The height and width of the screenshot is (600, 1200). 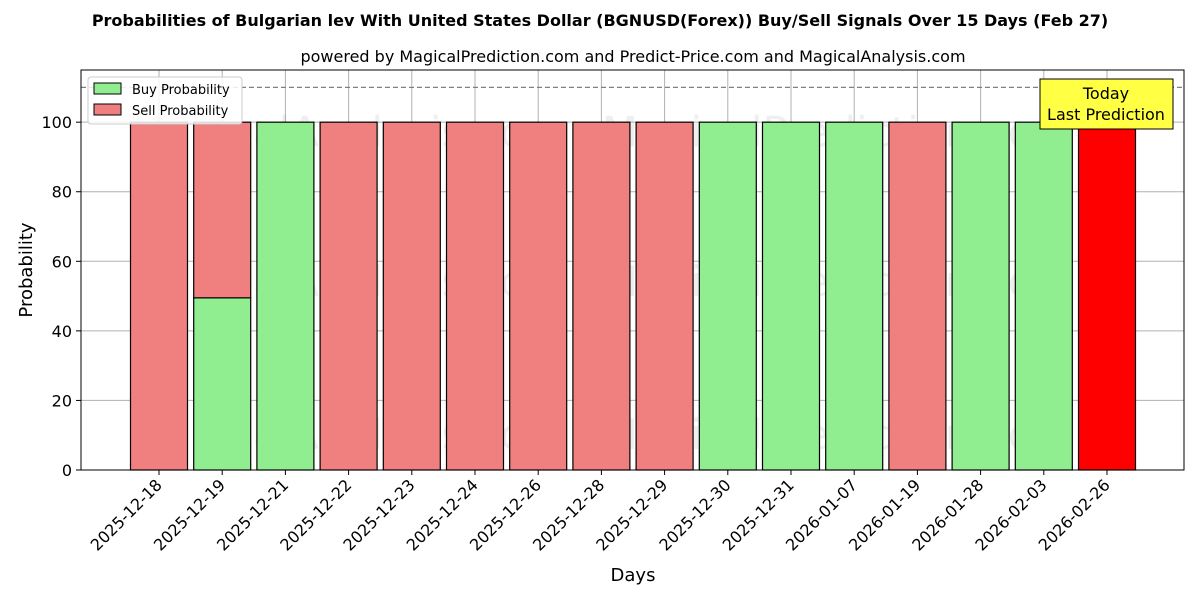 What do you see at coordinates (62, 192) in the screenshot?
I see `y-tick-label: 80` at bounding box center [62, 192].